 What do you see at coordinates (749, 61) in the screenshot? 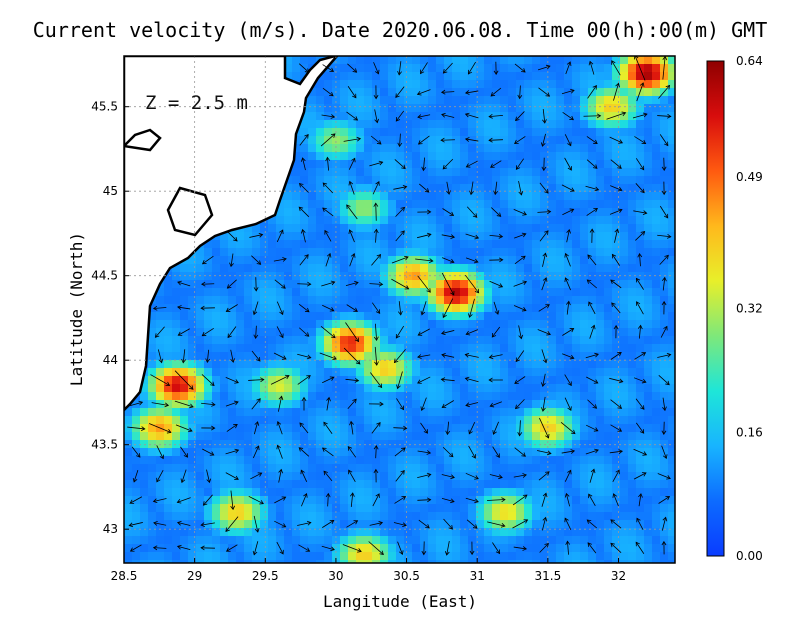
I see `colorbar-tick-label: 0.64` at bounding box center [749, 61].